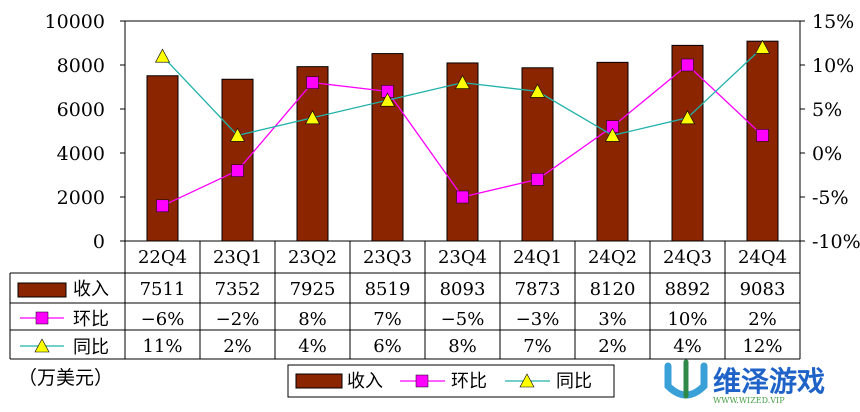  I want to click on y-left-tick-label: 10000, so click(75, 22).